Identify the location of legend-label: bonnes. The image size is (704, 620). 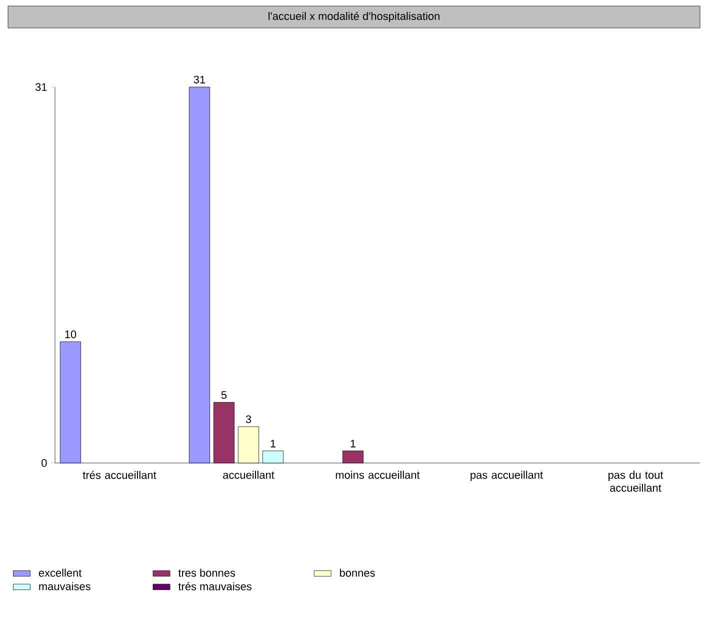
(357, 572).